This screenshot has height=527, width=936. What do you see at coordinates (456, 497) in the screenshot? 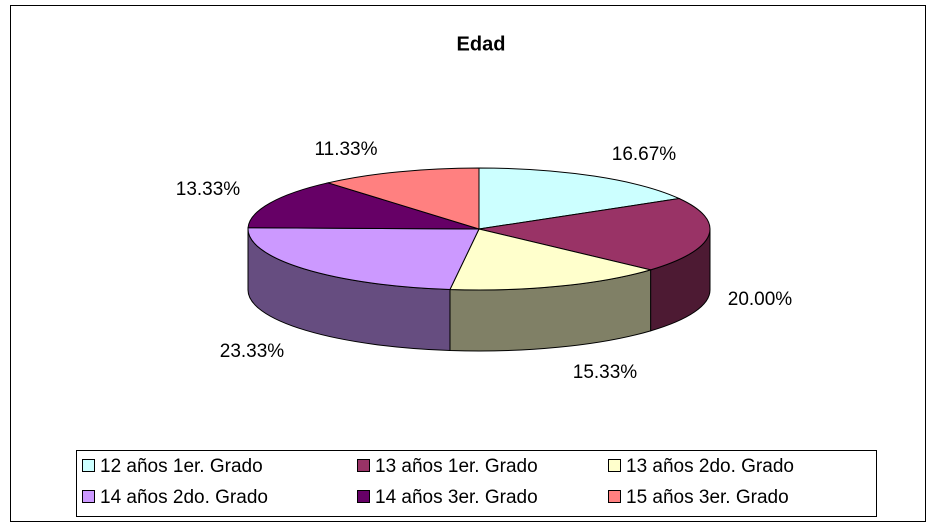
I see `legend-label: 14 años 3er. Grado` at bounding box center [456, 497].